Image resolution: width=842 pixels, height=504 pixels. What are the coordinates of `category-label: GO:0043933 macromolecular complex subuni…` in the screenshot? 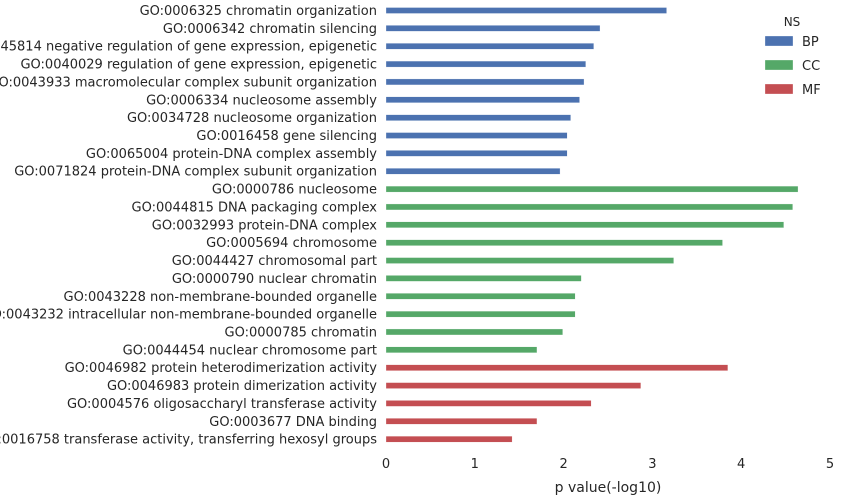 It's located at (188, 82).